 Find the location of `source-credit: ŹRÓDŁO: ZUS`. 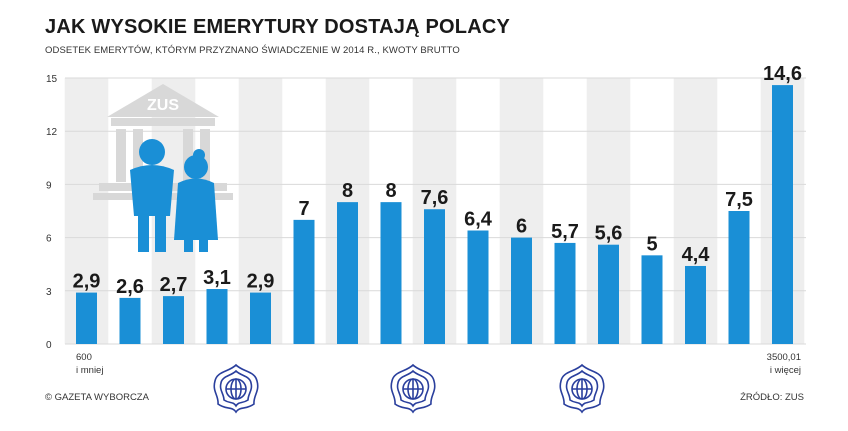

source-credit: ŹRÓDŁO: ZUS is located at coordinates (772, 397).